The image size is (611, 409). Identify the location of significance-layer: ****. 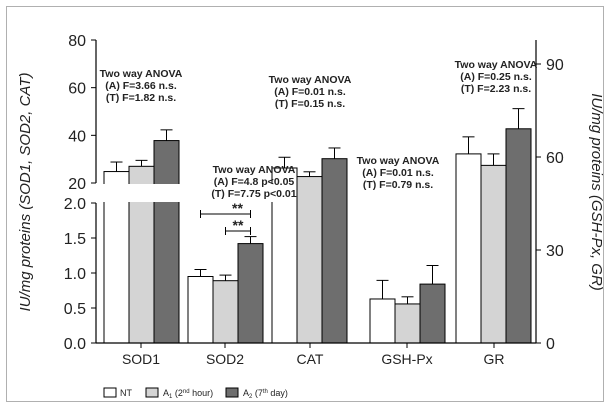
(225, 217).